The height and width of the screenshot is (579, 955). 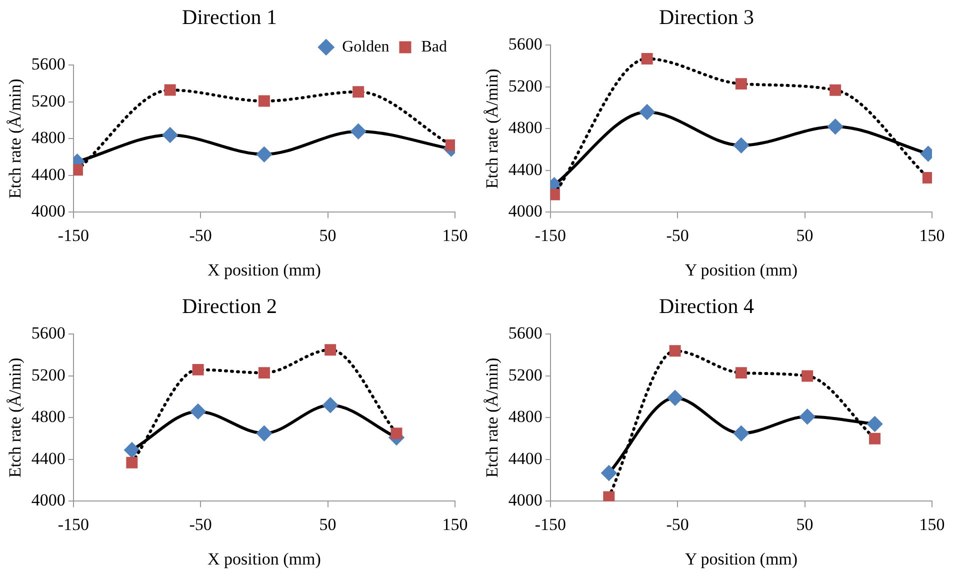 I want to click on chart-title: Direction 1, so click(x=230, y=17).